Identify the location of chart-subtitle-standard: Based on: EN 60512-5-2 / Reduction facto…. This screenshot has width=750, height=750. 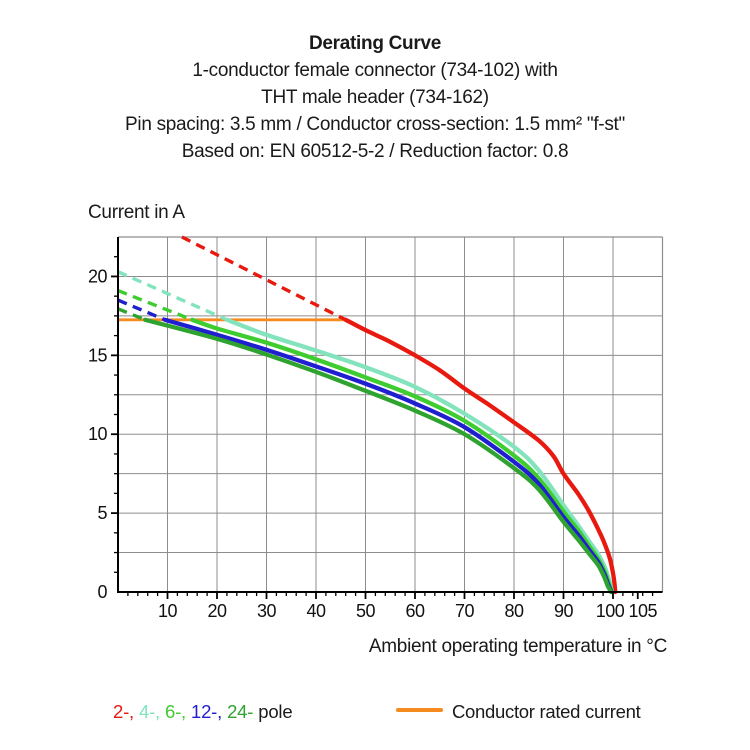
(375, 151).